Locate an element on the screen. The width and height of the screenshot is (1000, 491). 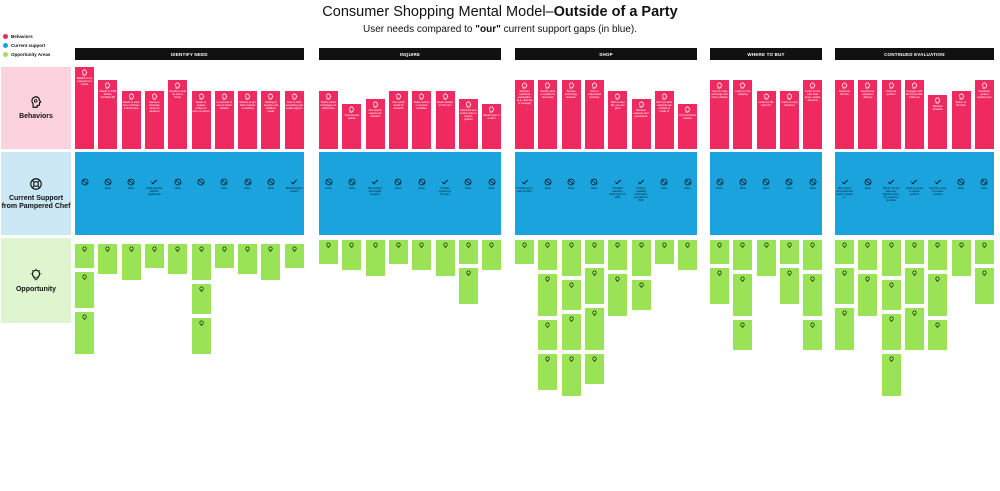
support-card: Provided warranty information on PDP is located at coordinates (617, 192).